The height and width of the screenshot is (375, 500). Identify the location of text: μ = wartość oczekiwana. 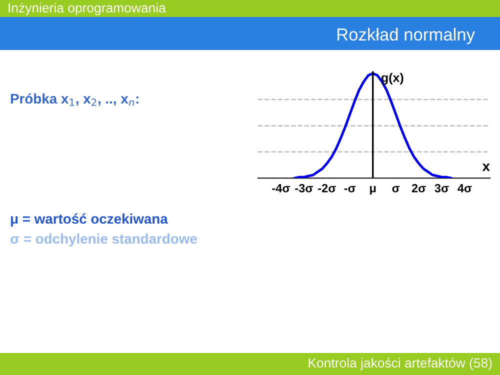
(89, 219).